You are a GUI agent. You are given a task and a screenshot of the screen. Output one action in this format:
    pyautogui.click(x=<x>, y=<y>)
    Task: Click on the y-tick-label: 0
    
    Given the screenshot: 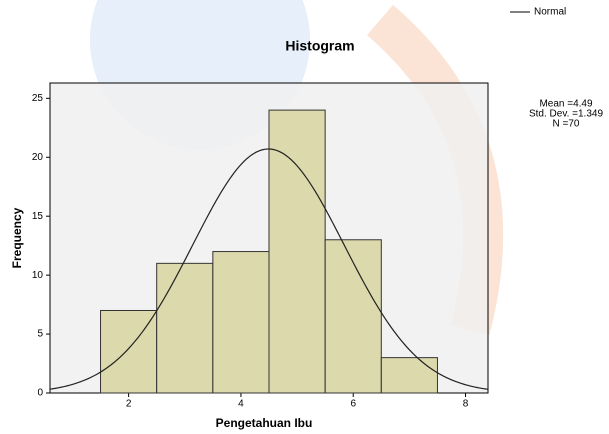 What is the action you would take?
    pyautogui.click(x=40, y=393)
    